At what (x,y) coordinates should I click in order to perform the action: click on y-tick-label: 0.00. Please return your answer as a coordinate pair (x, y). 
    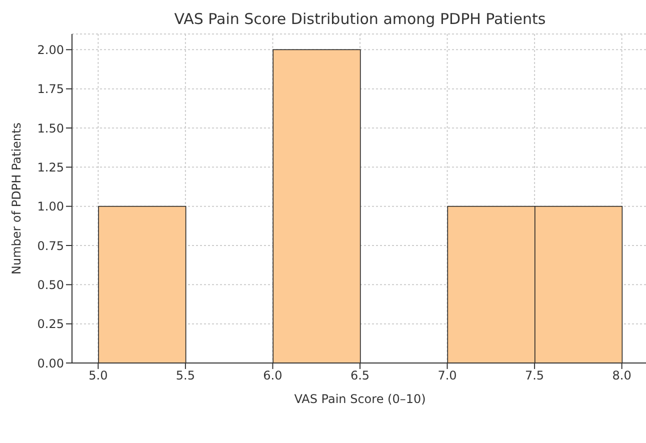
    Looking at the image, I should click on (50, 363).